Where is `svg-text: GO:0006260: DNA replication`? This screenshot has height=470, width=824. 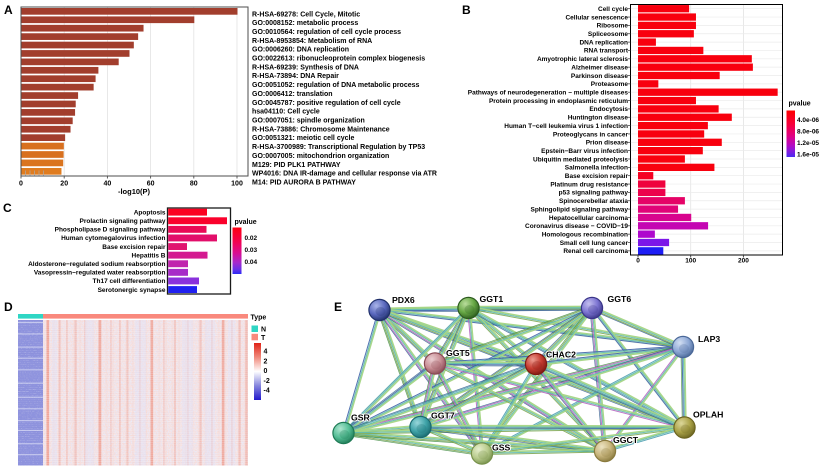 svg-text: GO:0006260: DNA replication is located at coordinates (300, 50).